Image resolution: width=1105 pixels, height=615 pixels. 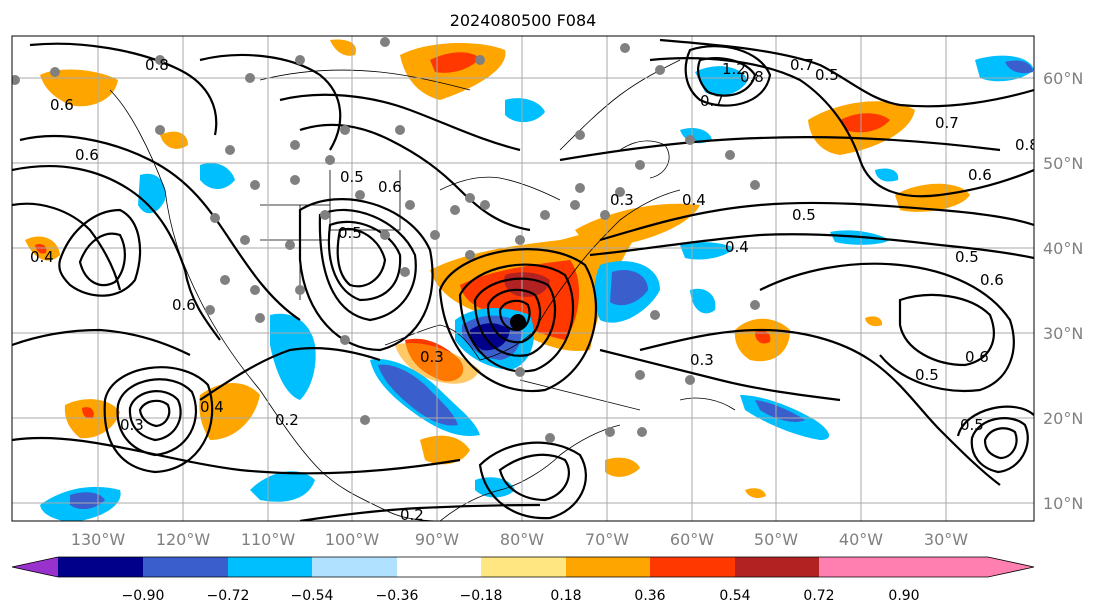 I want to click on colorbar-low-extension, so click(x=35, y=567).